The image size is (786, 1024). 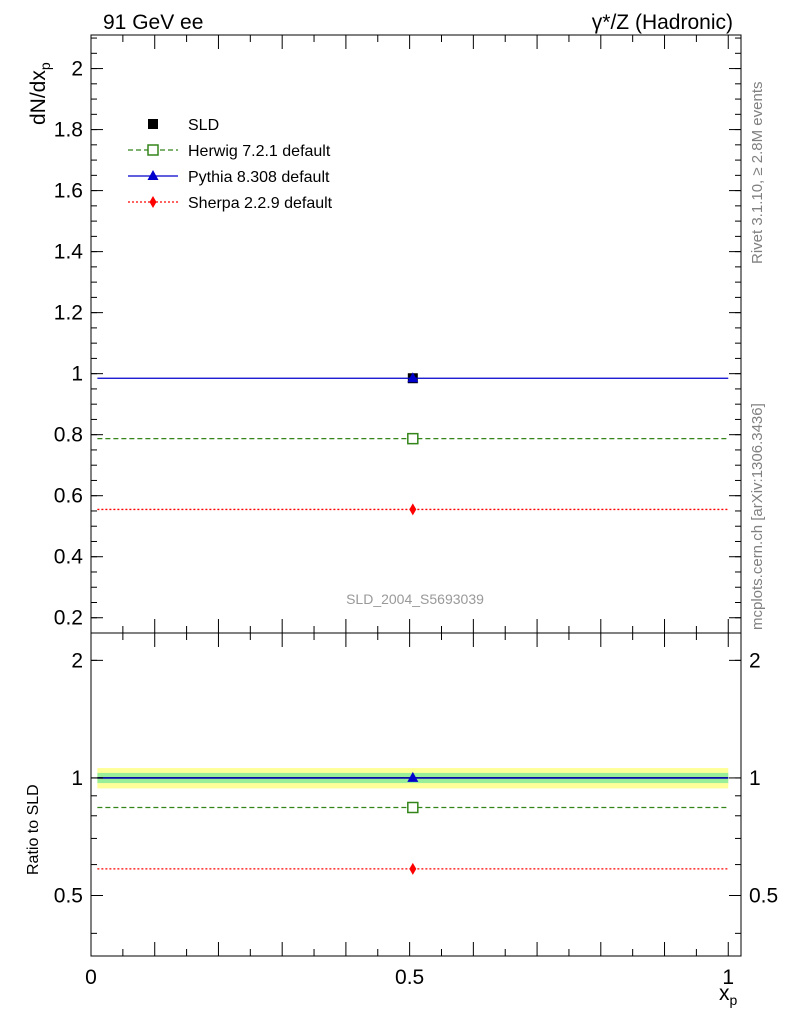 I want to click on legend-entry-herwig-7-2-1-default: Herwig 7.2.1 default, so click(x=229, y=151).